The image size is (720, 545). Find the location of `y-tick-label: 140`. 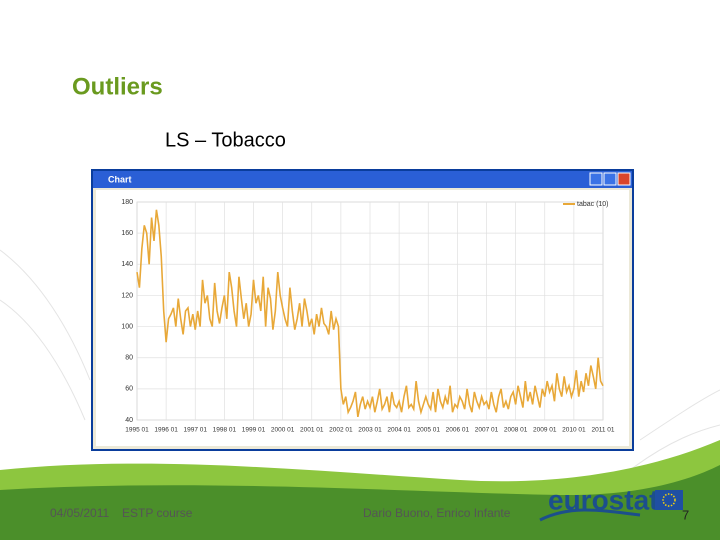

y-tick-label: 140 is located at coordinates (127, 264).